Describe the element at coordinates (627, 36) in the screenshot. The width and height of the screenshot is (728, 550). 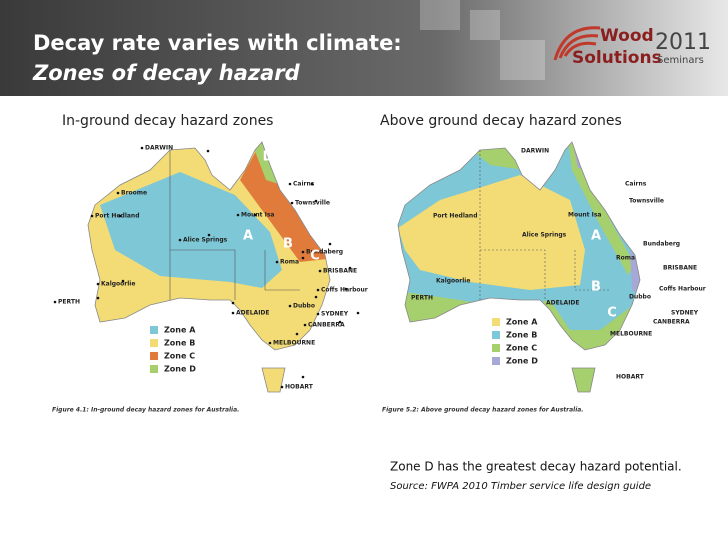
I see `logo-text: Wood` at that location.